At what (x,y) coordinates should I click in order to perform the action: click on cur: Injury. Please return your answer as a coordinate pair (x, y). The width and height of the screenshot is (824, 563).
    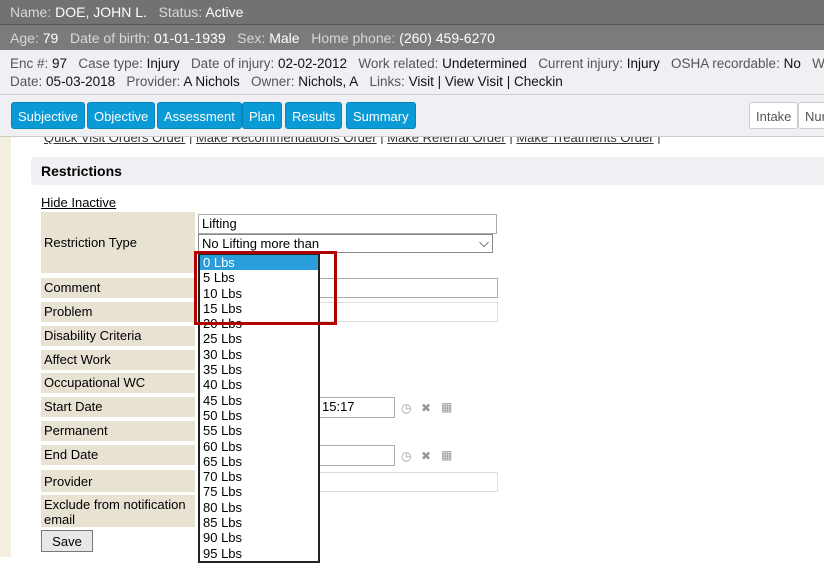
    Looking at the image, I should click on (643, 63).